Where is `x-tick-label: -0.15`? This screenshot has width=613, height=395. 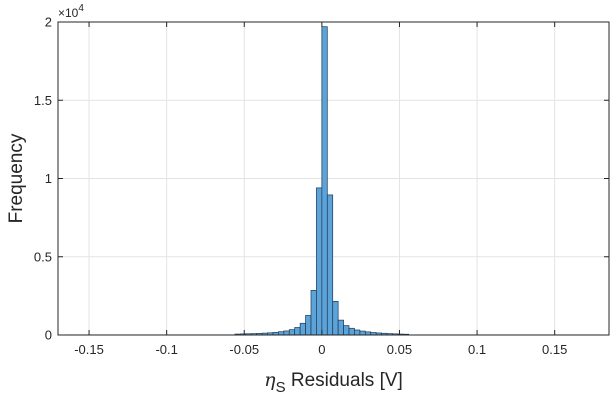 x-tick-label: -0.15 is located at coordinates (89, 349).